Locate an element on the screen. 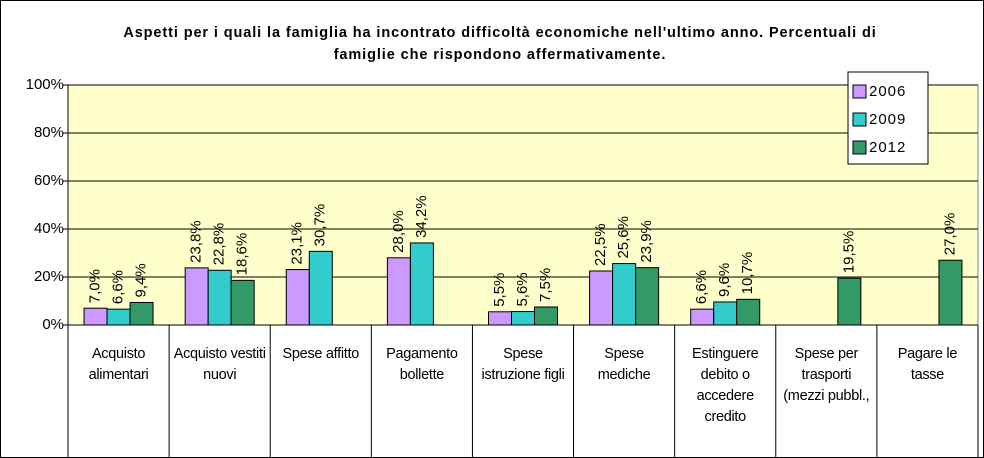 The height and width of the screenshot is (458, 984). data-label: 23,1% is located at coordinates (297, 243).